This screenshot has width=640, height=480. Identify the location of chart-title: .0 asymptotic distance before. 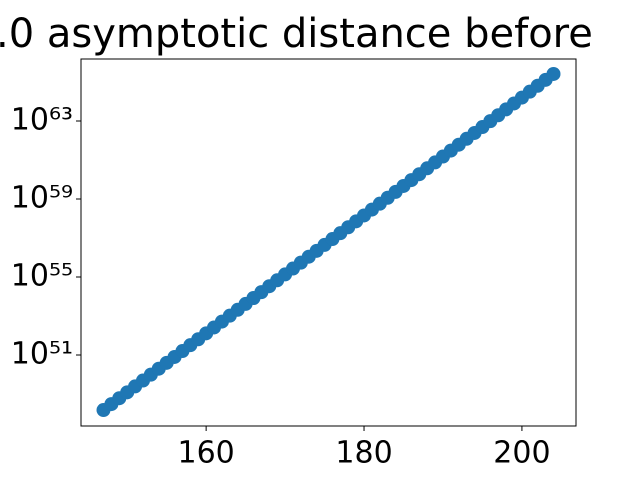
(296, 34).